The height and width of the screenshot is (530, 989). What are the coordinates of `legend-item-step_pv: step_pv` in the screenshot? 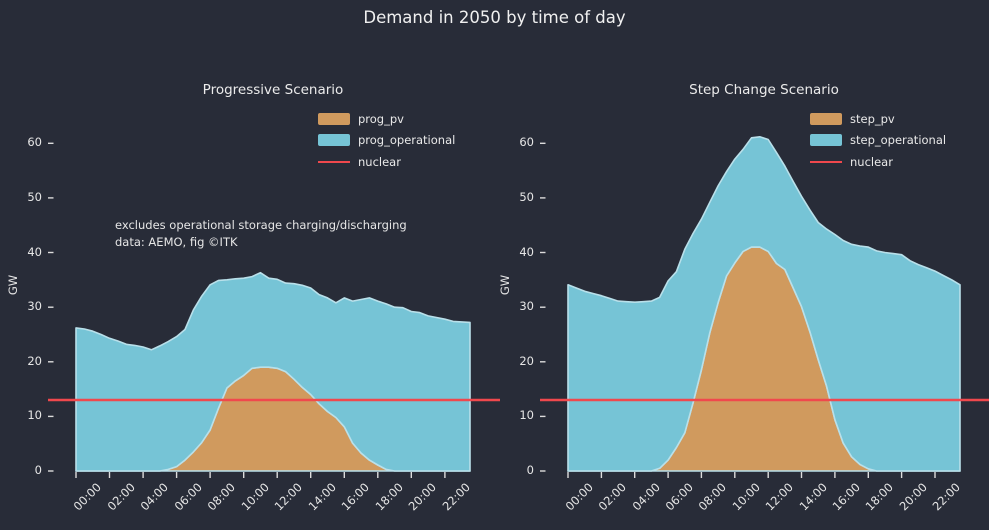 It's located at (878, 118).